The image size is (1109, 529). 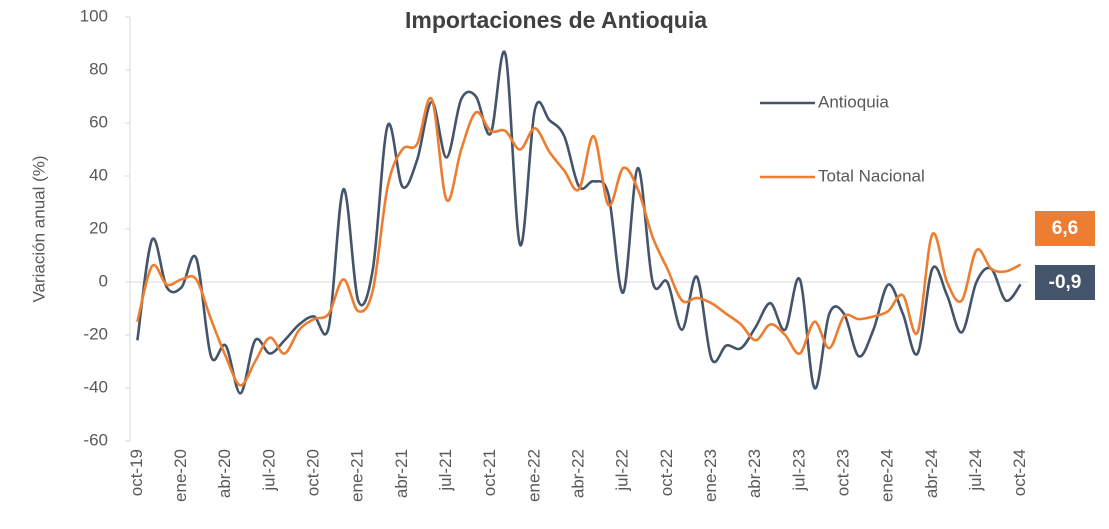 What do you see at coordinates (622, 470) in the screenshot?
I see `x-tick-label: jul-22` at bounding box center [622, 470].